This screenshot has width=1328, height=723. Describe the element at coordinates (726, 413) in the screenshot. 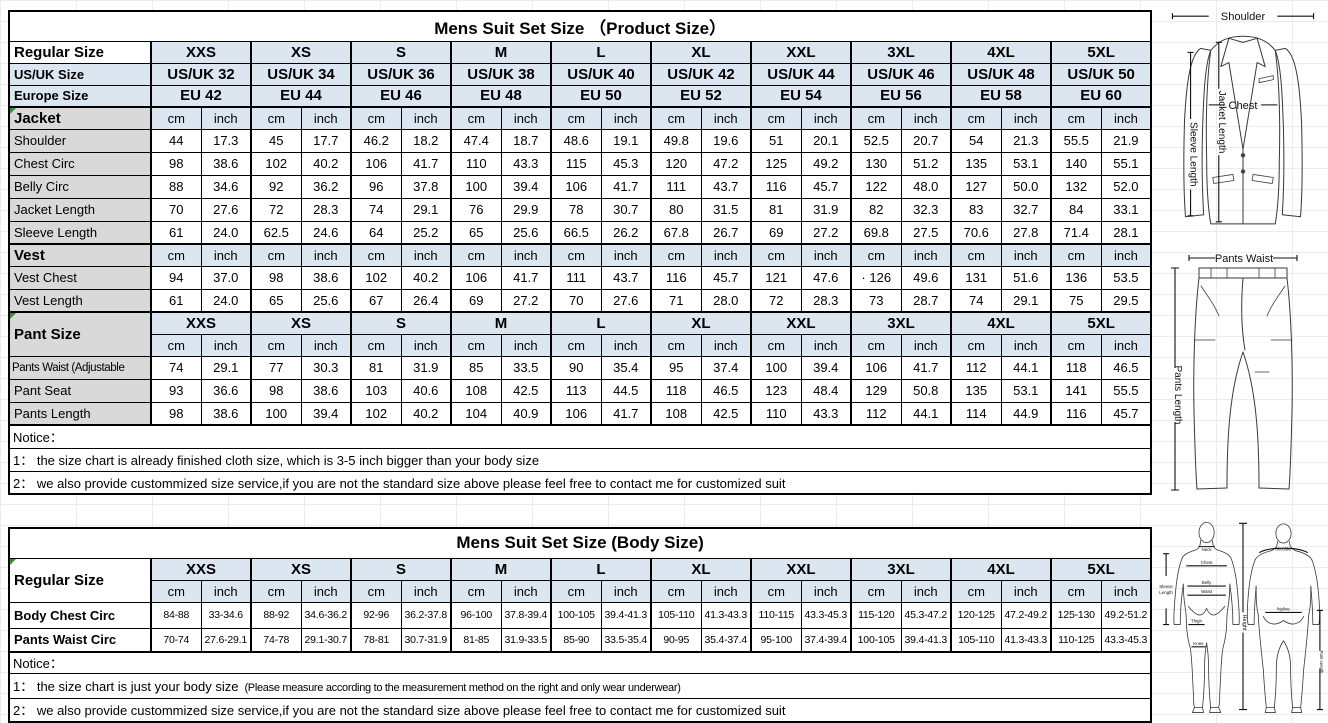

I see `data-cell: 42.5` at that location.